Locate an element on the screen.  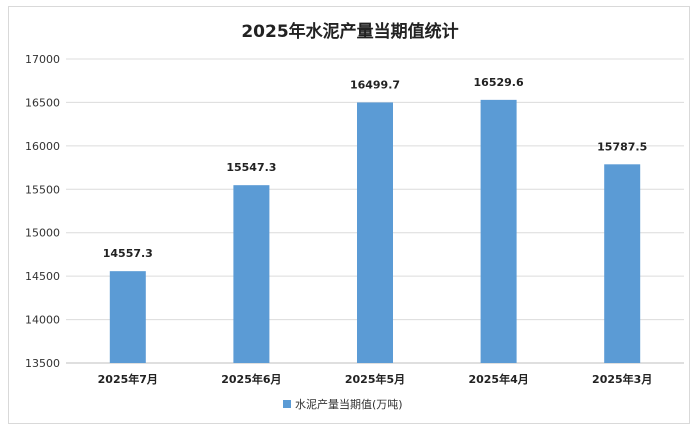
data-label: 16499.7 is located at coordinates (375, 84).